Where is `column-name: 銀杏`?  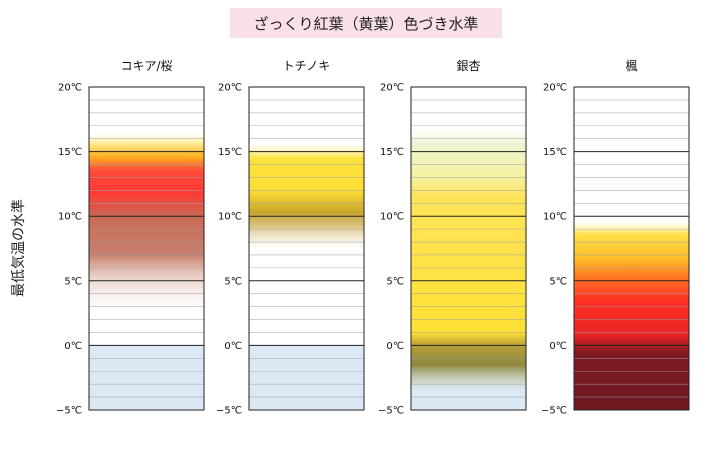
column-name: 銀杏 is located at coordinates (468, 66).